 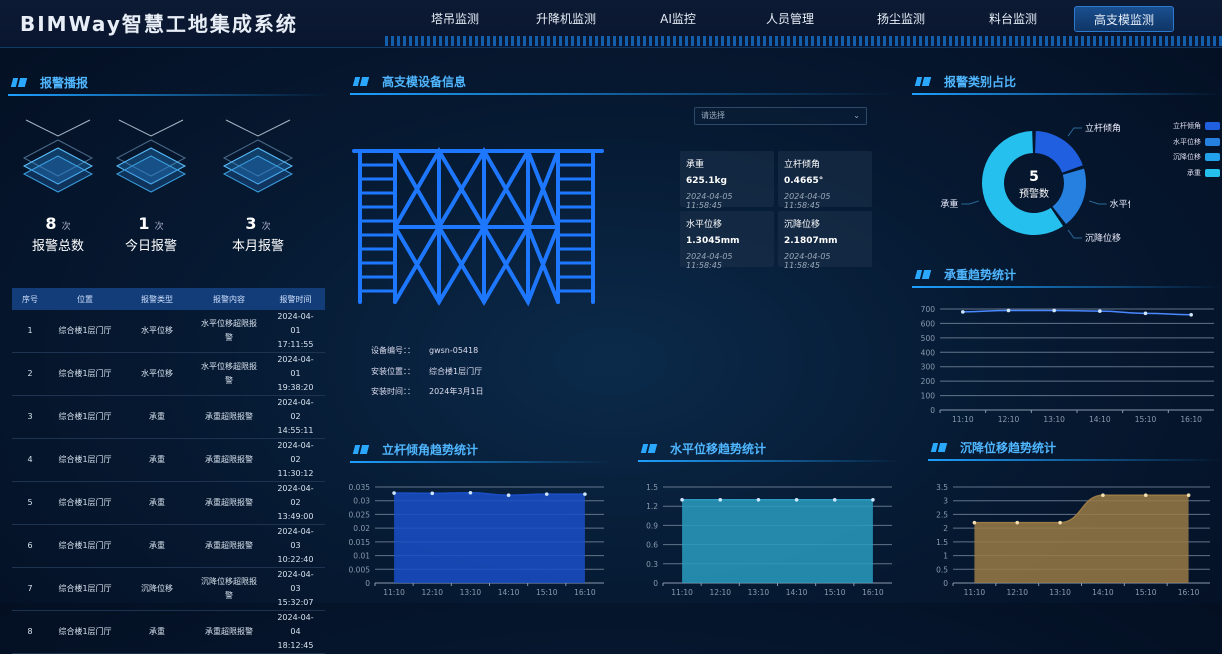 What do you see at coordinates (789, 19) in the screenshot?
I see `nav-tab: 人员管理` at bounding box center [789, 19].